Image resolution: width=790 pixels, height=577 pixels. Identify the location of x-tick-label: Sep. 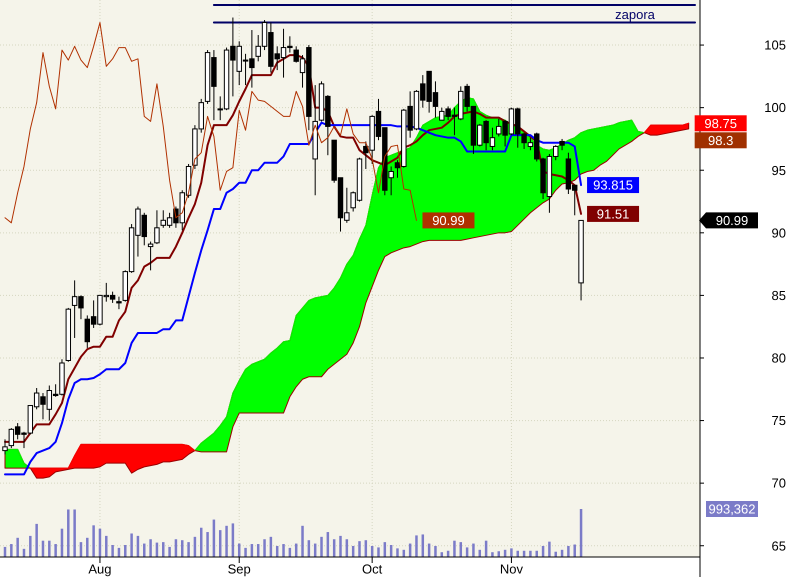
(239, 569).